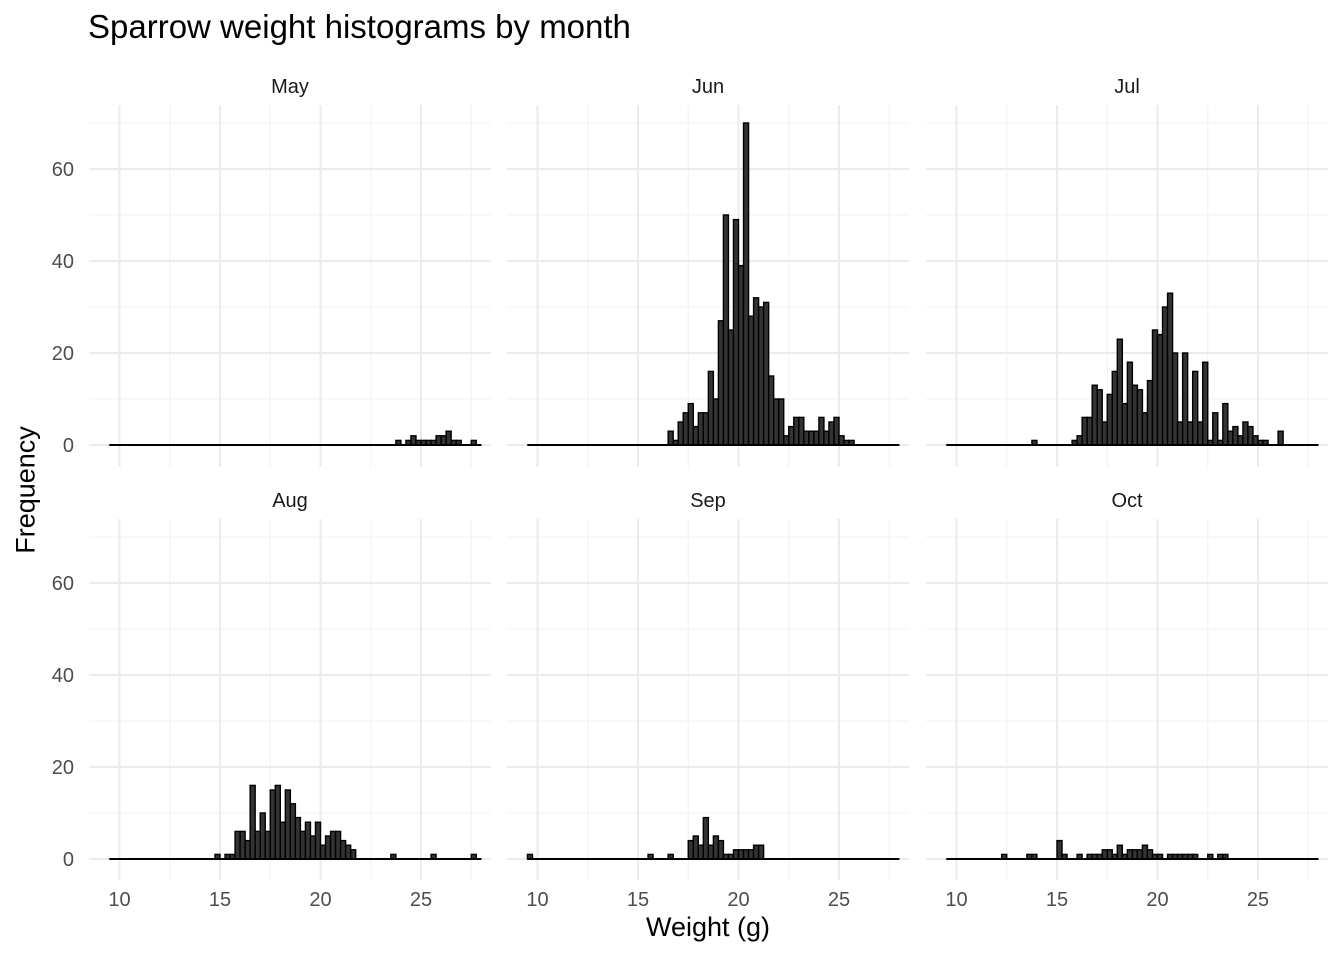 The width and height of the screenshot is (1344, 960). I want to click on panel-oct: Oct 10 15 20 25, so click(1127, 700).